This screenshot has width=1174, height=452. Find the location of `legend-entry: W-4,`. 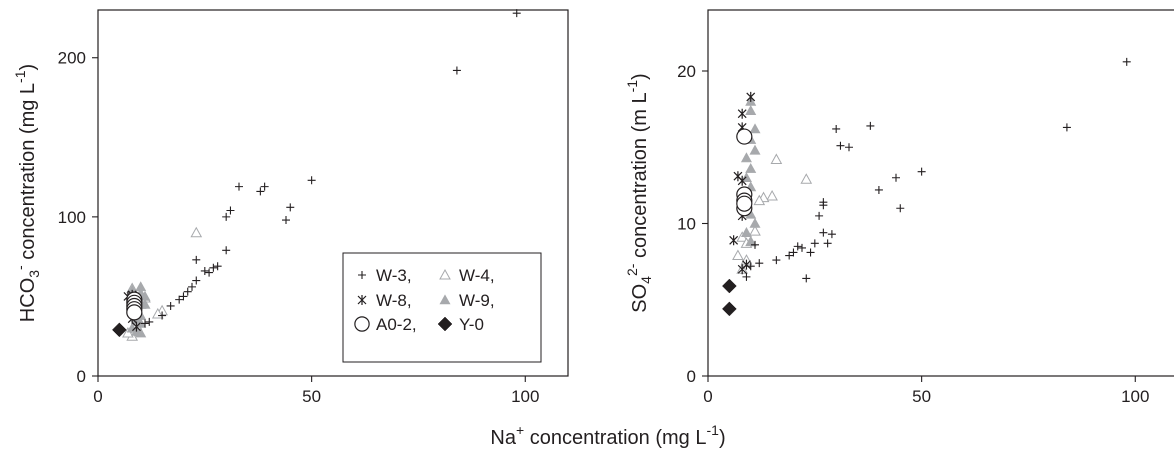

legend-entry: W-4, is located at coordinates (467, 275).